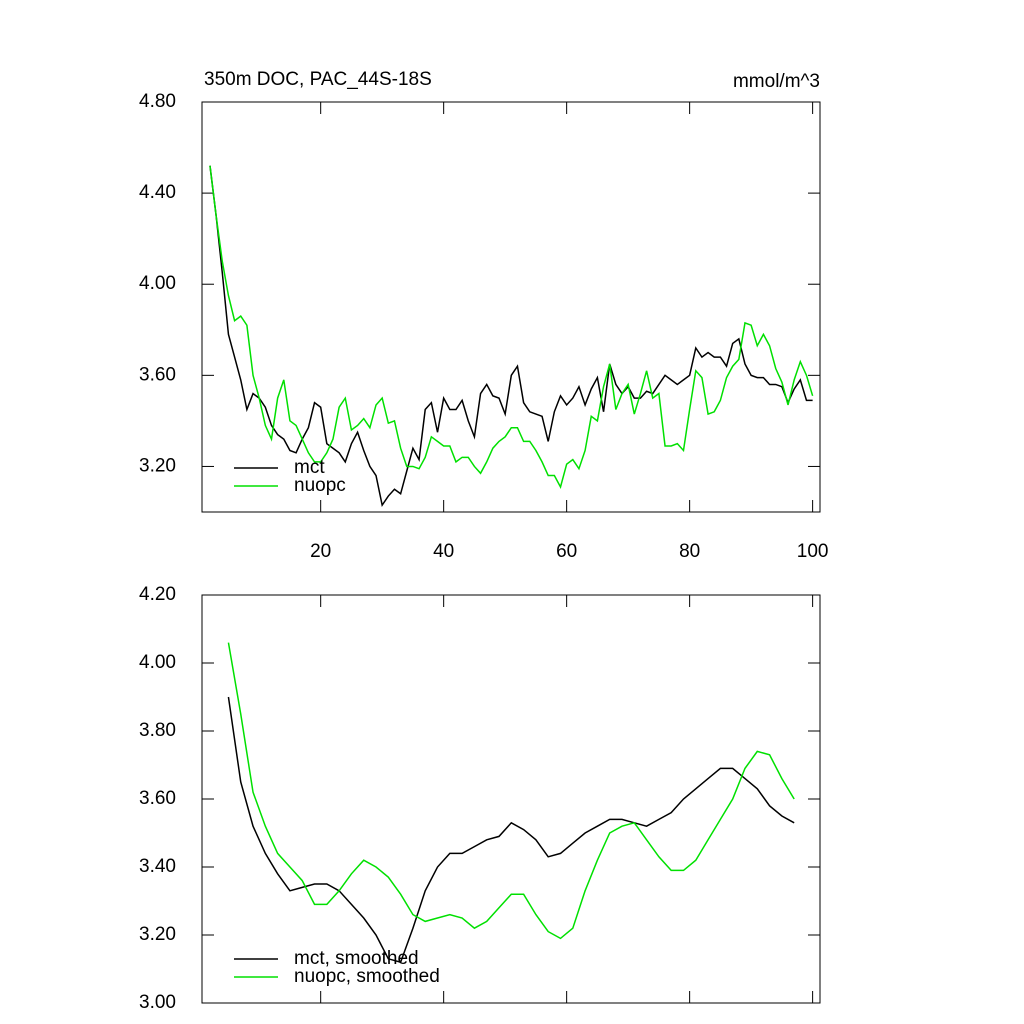 Image resolution: width=1024 pixels, height=1024 pixels. What do you see at coordinates (157, 866) in the screenshot?
I see `y-tick-label: 3.40` at bounding box center [157, 866].